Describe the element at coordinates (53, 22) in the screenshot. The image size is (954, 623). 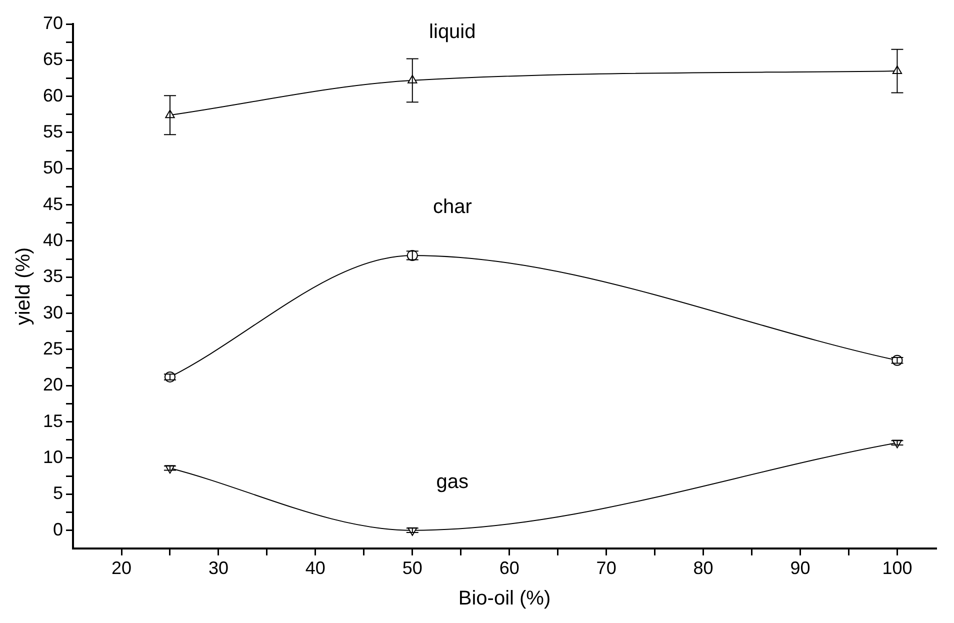
I see `y-tick-label: 70` at that location.